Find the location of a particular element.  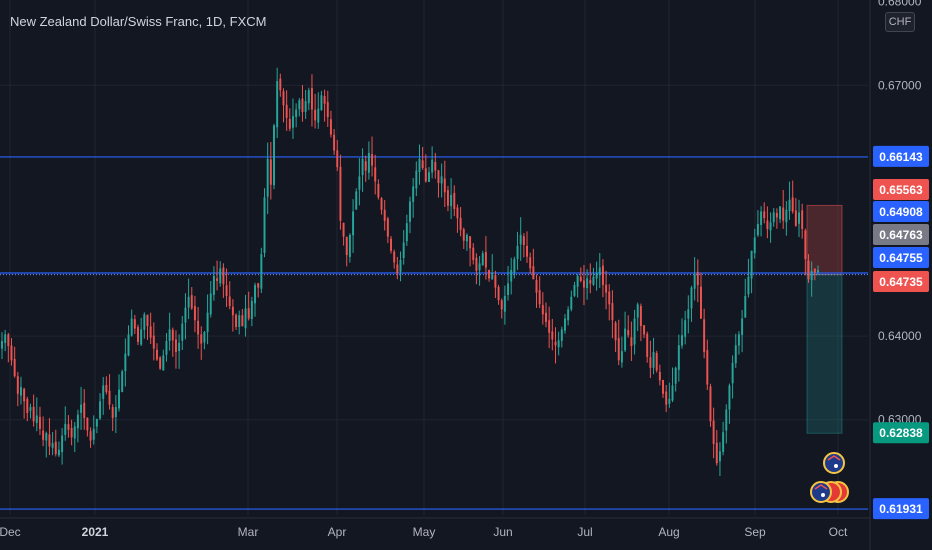

time-axis: Dec 2021 Mar Apr May Jun Jul Aug Sep Oct is located at coordinates (435, 528).